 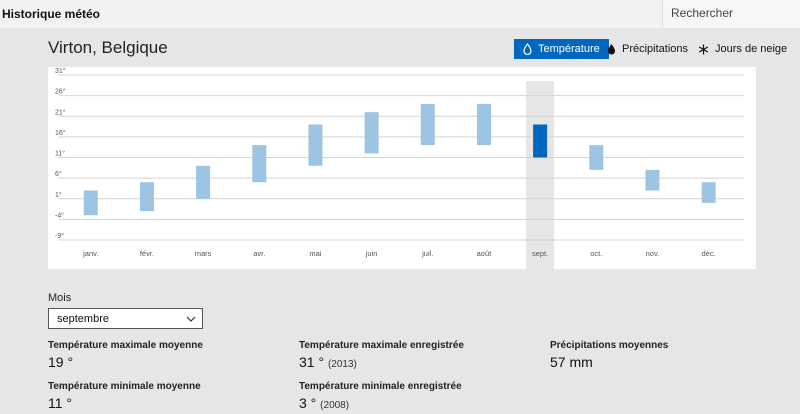 I want to click on avg-min-label: Température minimale moyenne, so click(x=124, y=386).